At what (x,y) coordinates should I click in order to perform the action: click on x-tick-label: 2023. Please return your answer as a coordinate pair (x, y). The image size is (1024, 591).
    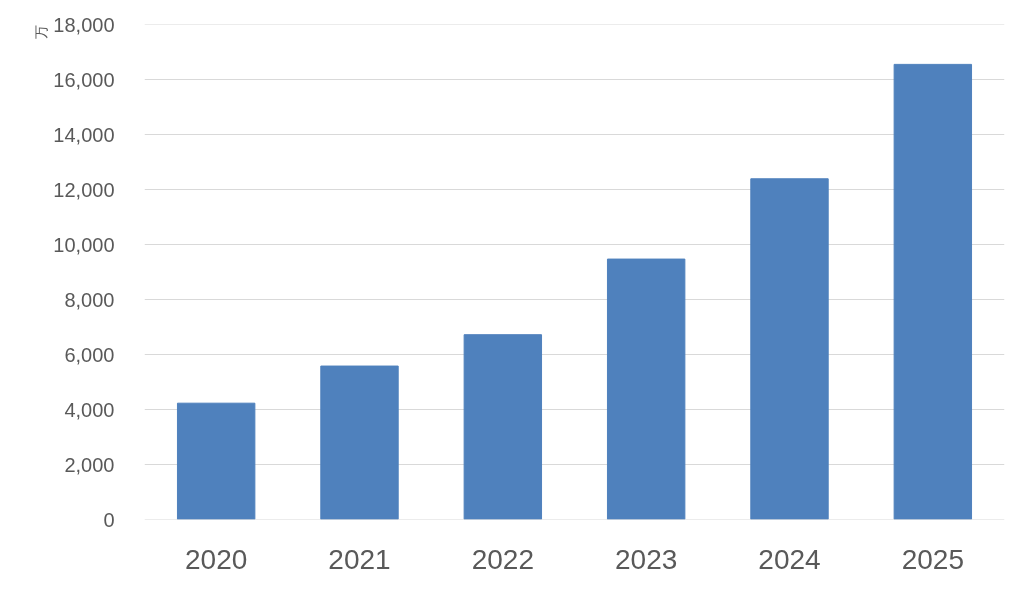
    Looking at the image, I should click on (646, 559).